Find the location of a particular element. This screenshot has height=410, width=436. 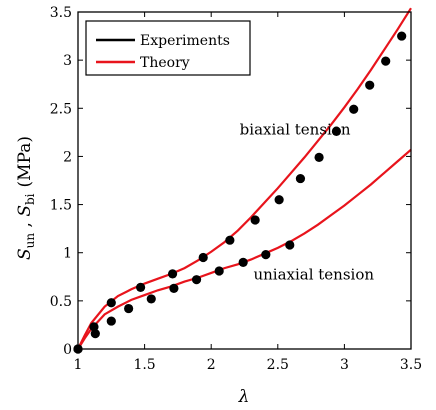

annotation-uniaxial-tension: uniaxial tension is located at coordinates (313, 275).